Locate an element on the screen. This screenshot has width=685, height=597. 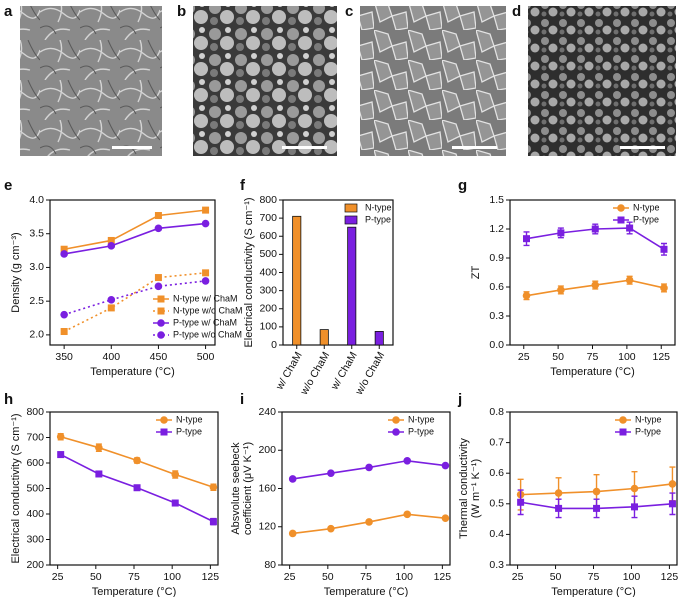
y-tick-label: 200 is located at coordinates (267, 450).